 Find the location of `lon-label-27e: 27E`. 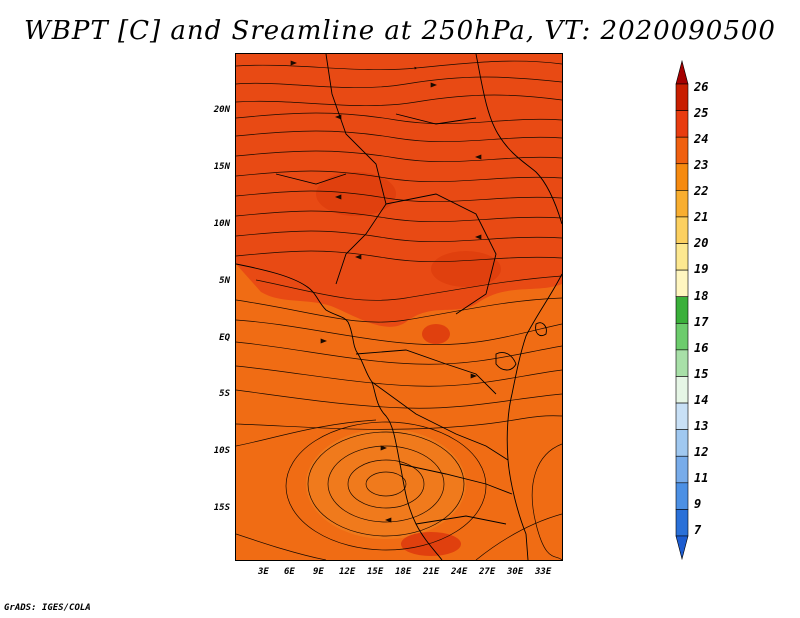

lon-label-27e: 27E is located at coordinates (487, 572).